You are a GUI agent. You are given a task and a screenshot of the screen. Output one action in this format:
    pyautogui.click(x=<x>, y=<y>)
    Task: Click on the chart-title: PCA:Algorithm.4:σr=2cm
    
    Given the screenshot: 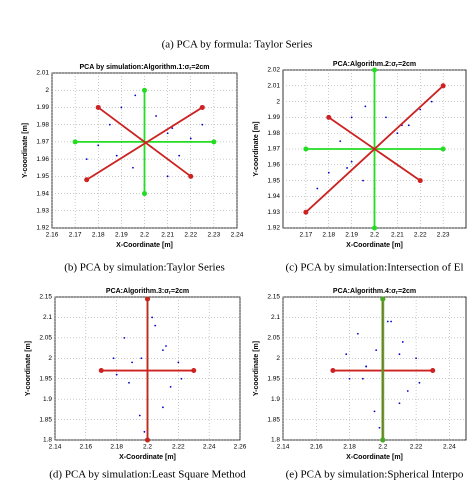 What is the action you would take?
    pyautogui.click(x=374, y=292)
    